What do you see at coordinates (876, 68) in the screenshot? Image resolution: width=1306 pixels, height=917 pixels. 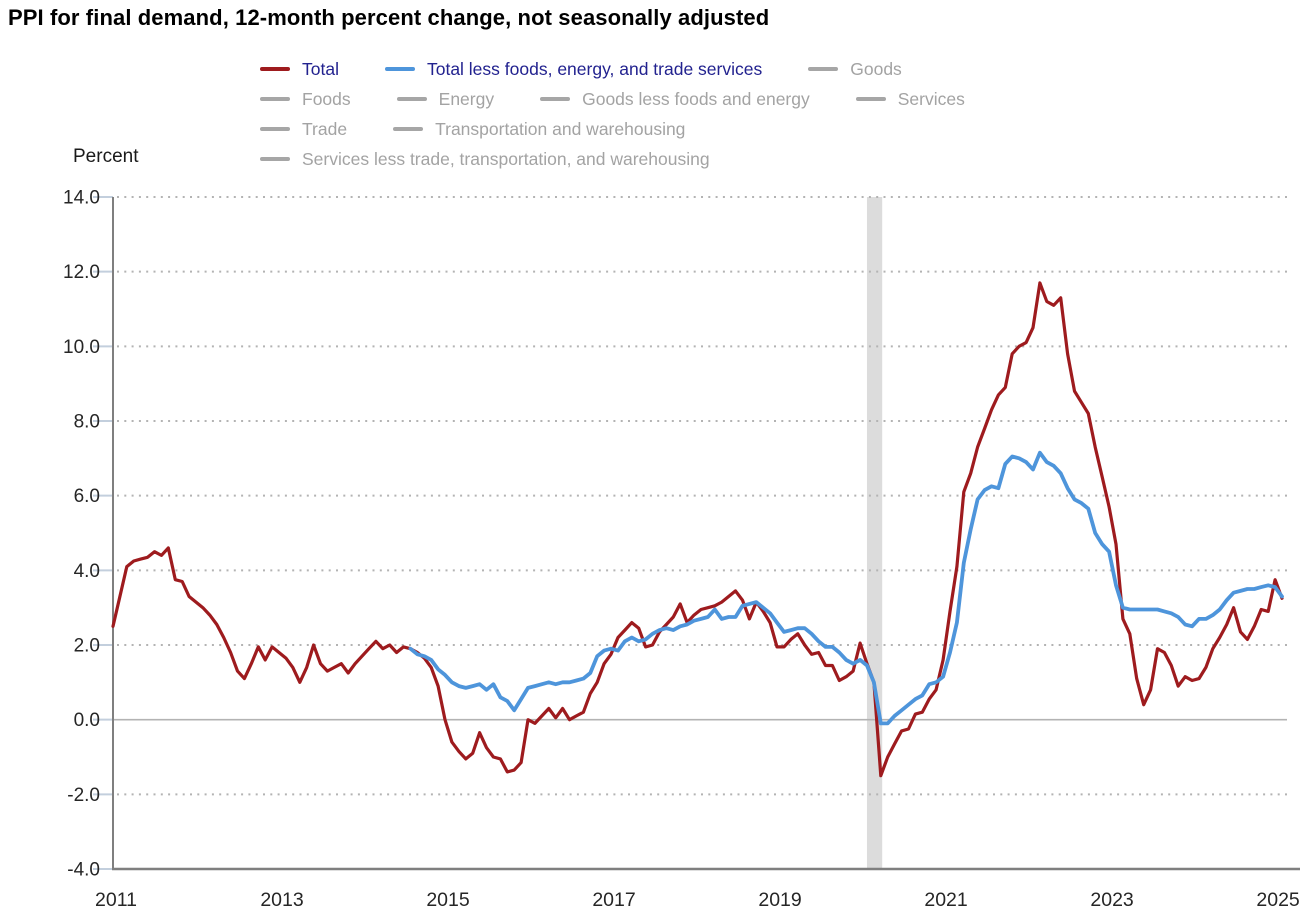 I see `legend-label: Goods` at bounding box center [876, 68].